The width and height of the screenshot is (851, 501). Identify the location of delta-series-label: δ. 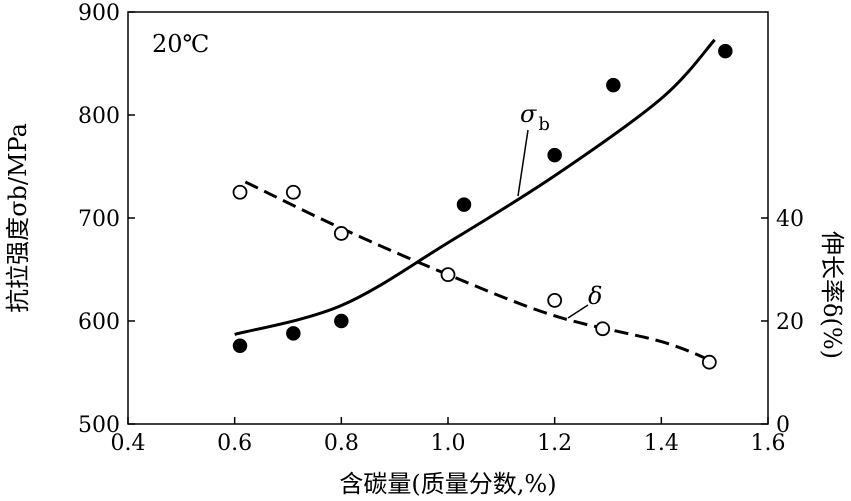
(595, 296).